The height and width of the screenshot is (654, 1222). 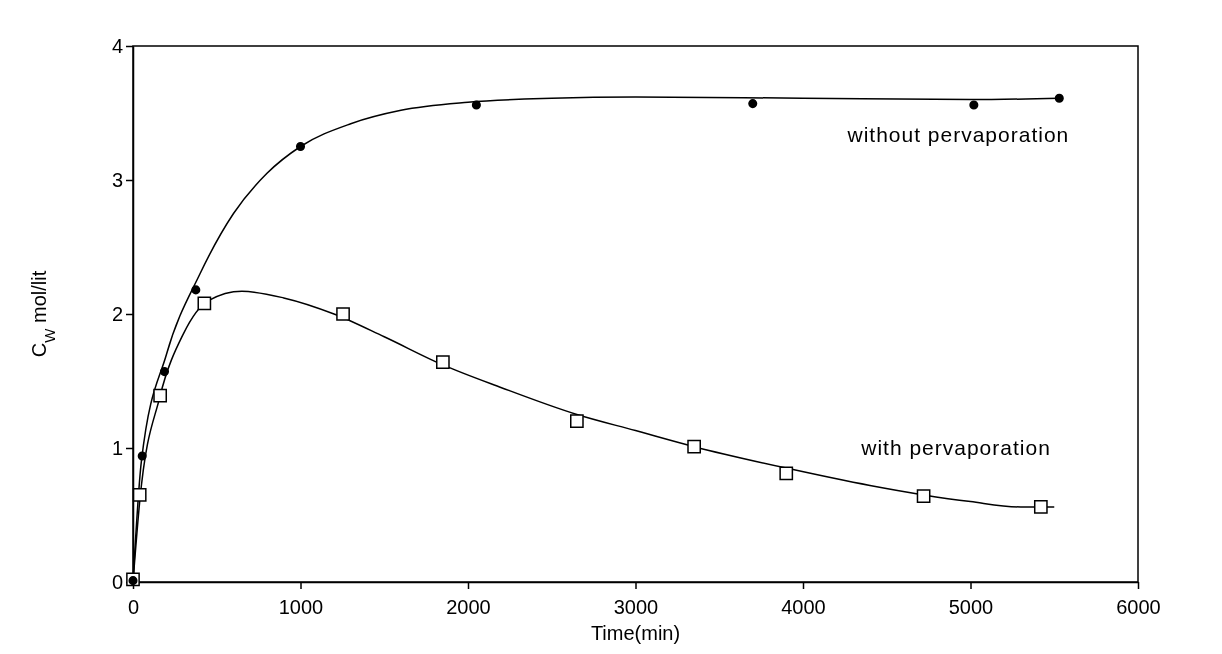 What do you see at coordinates (117, 45) in the screenshot?
I see `y-tick-label: 4` at bounding box center [117, 45].